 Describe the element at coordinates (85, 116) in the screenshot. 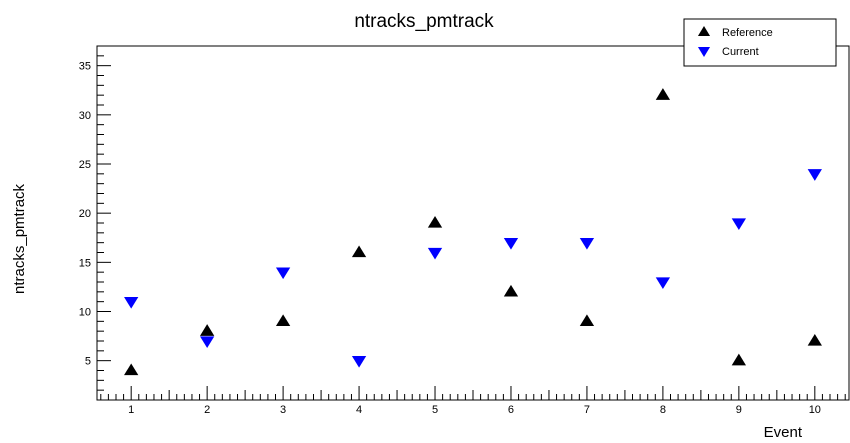

I see `y-tick-label: 30` at that location.